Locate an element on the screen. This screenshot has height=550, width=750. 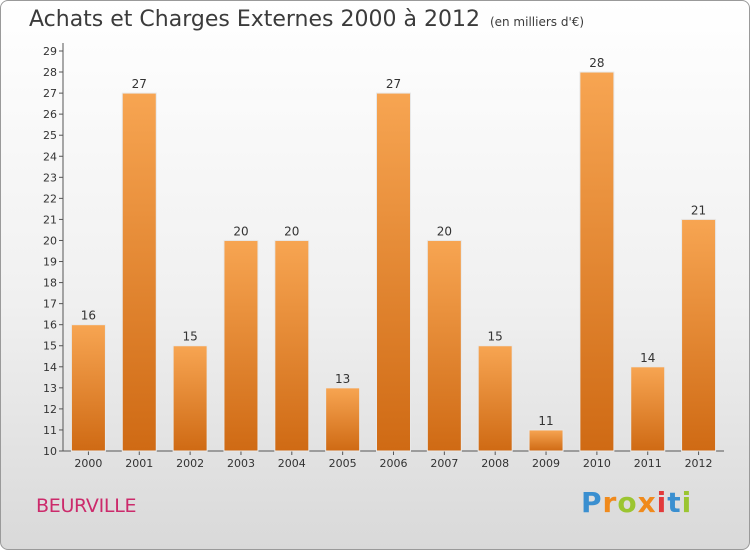
y-tick-label: 11 is located at coordinates (50, 430).